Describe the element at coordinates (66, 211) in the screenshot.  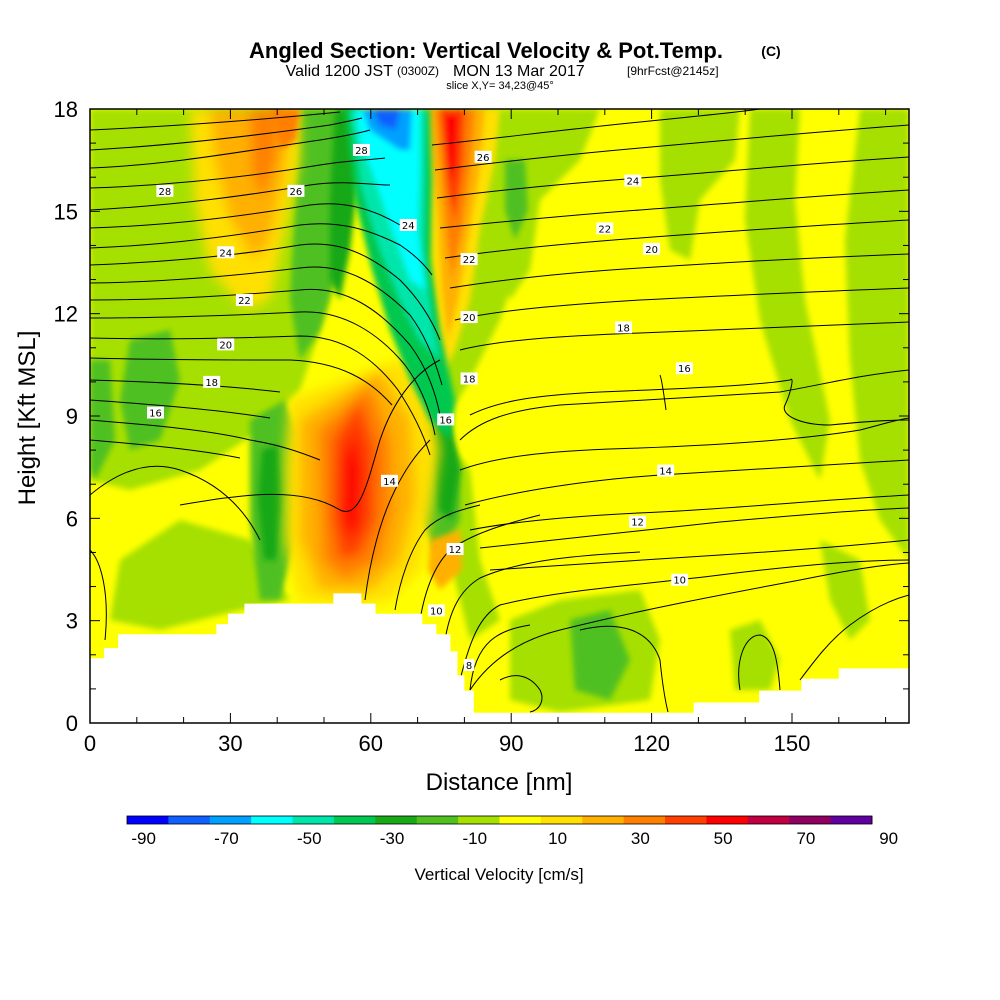
I see `y-tick-label: 15` at that location.